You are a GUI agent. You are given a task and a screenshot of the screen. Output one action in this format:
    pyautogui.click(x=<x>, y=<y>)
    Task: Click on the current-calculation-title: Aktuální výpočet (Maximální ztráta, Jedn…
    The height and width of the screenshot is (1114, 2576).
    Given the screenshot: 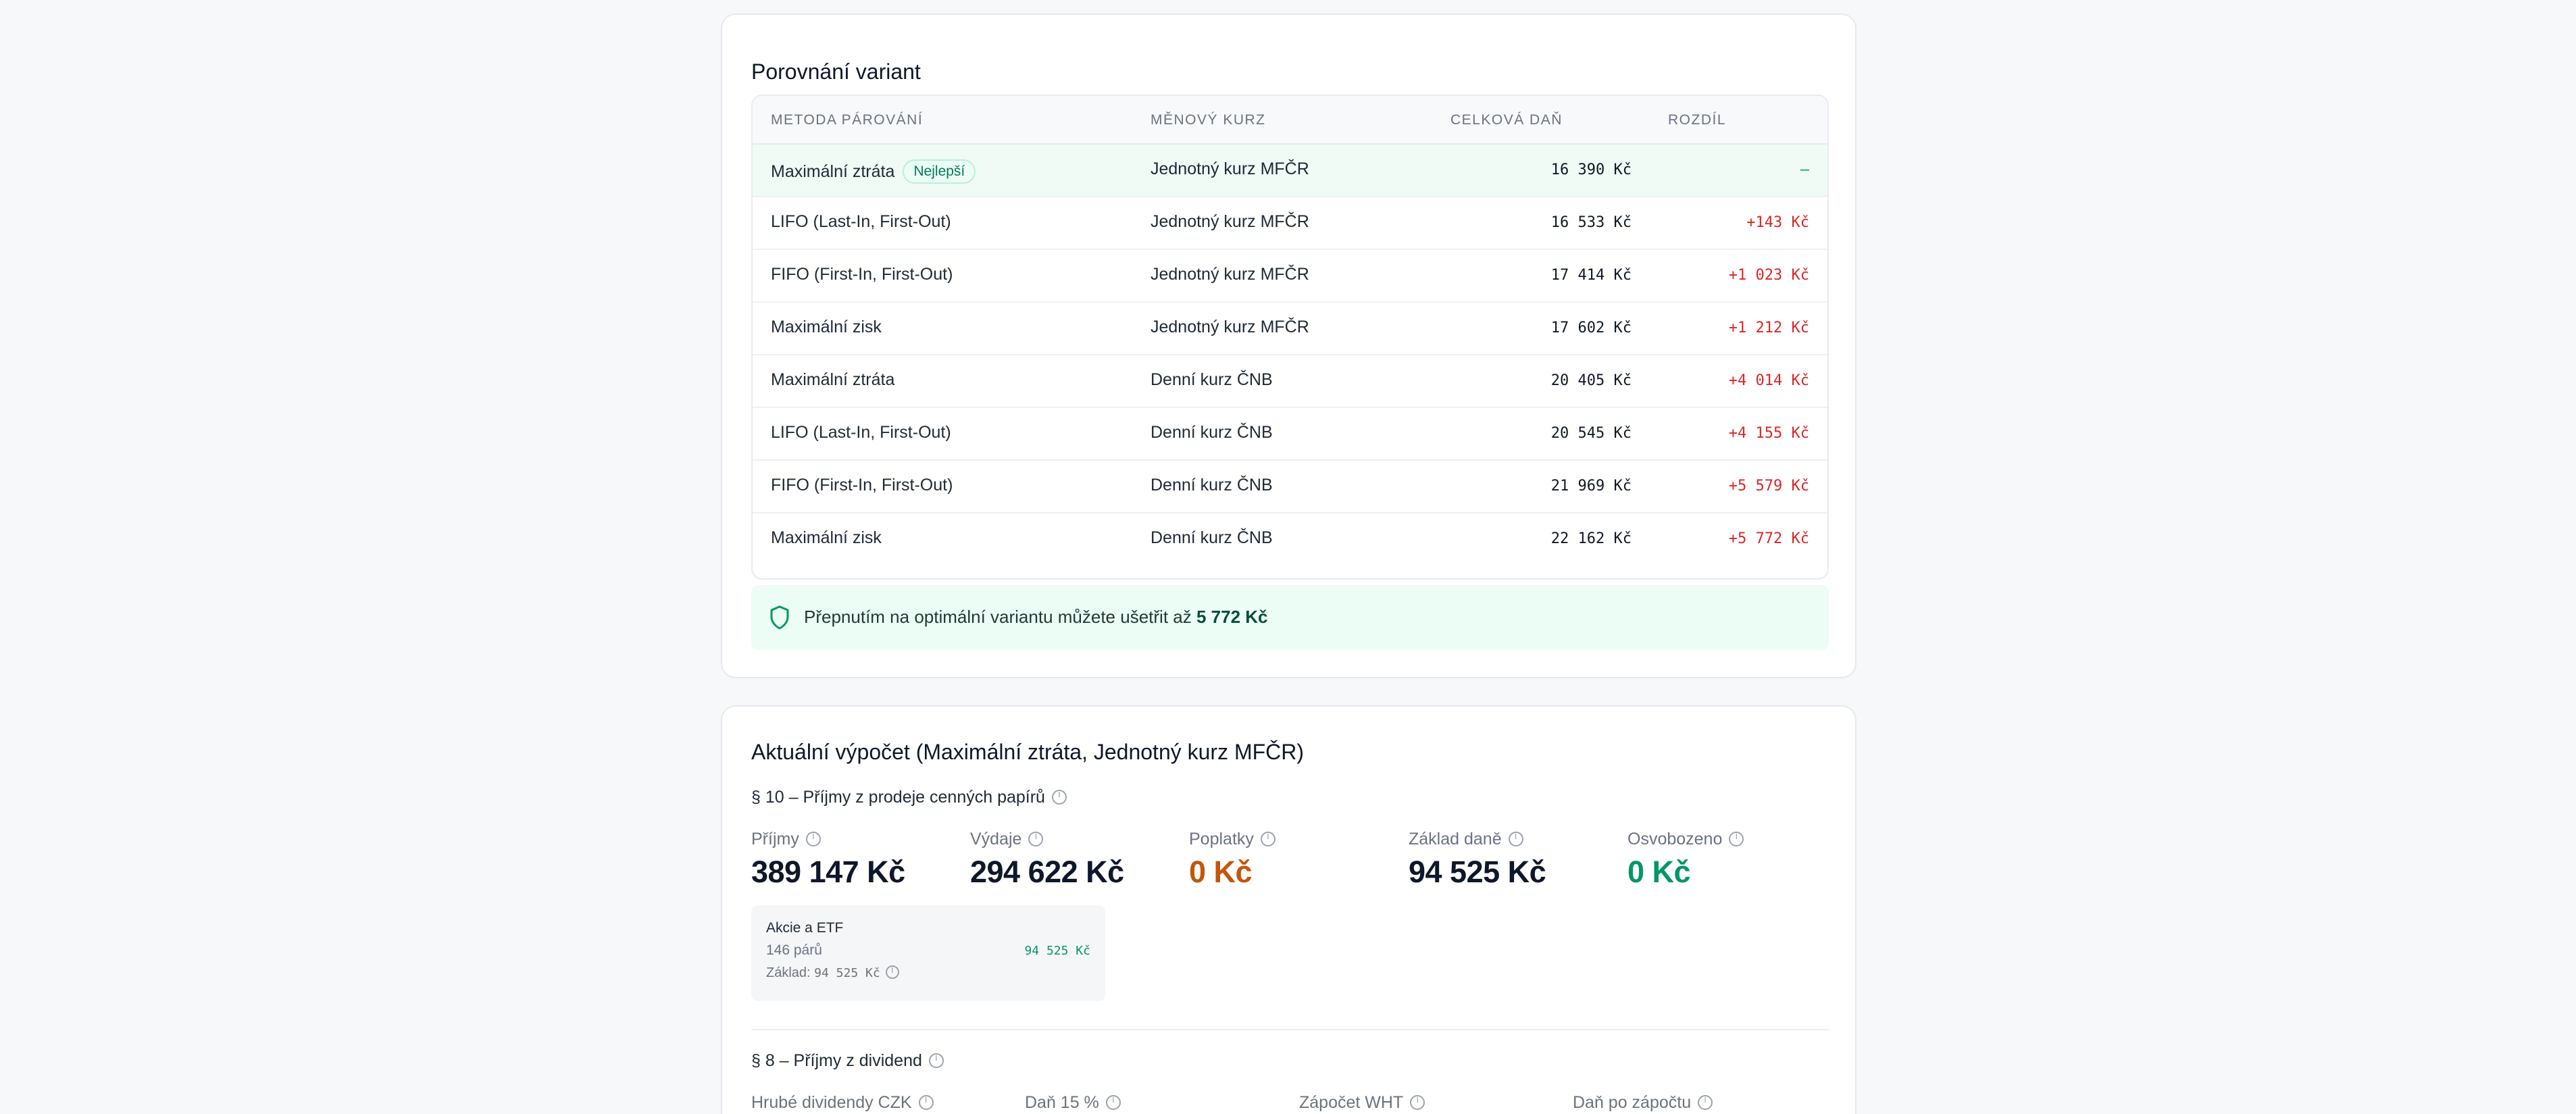 What is the action you would take?
    pyautogui.click(x=1028, y=752)
    